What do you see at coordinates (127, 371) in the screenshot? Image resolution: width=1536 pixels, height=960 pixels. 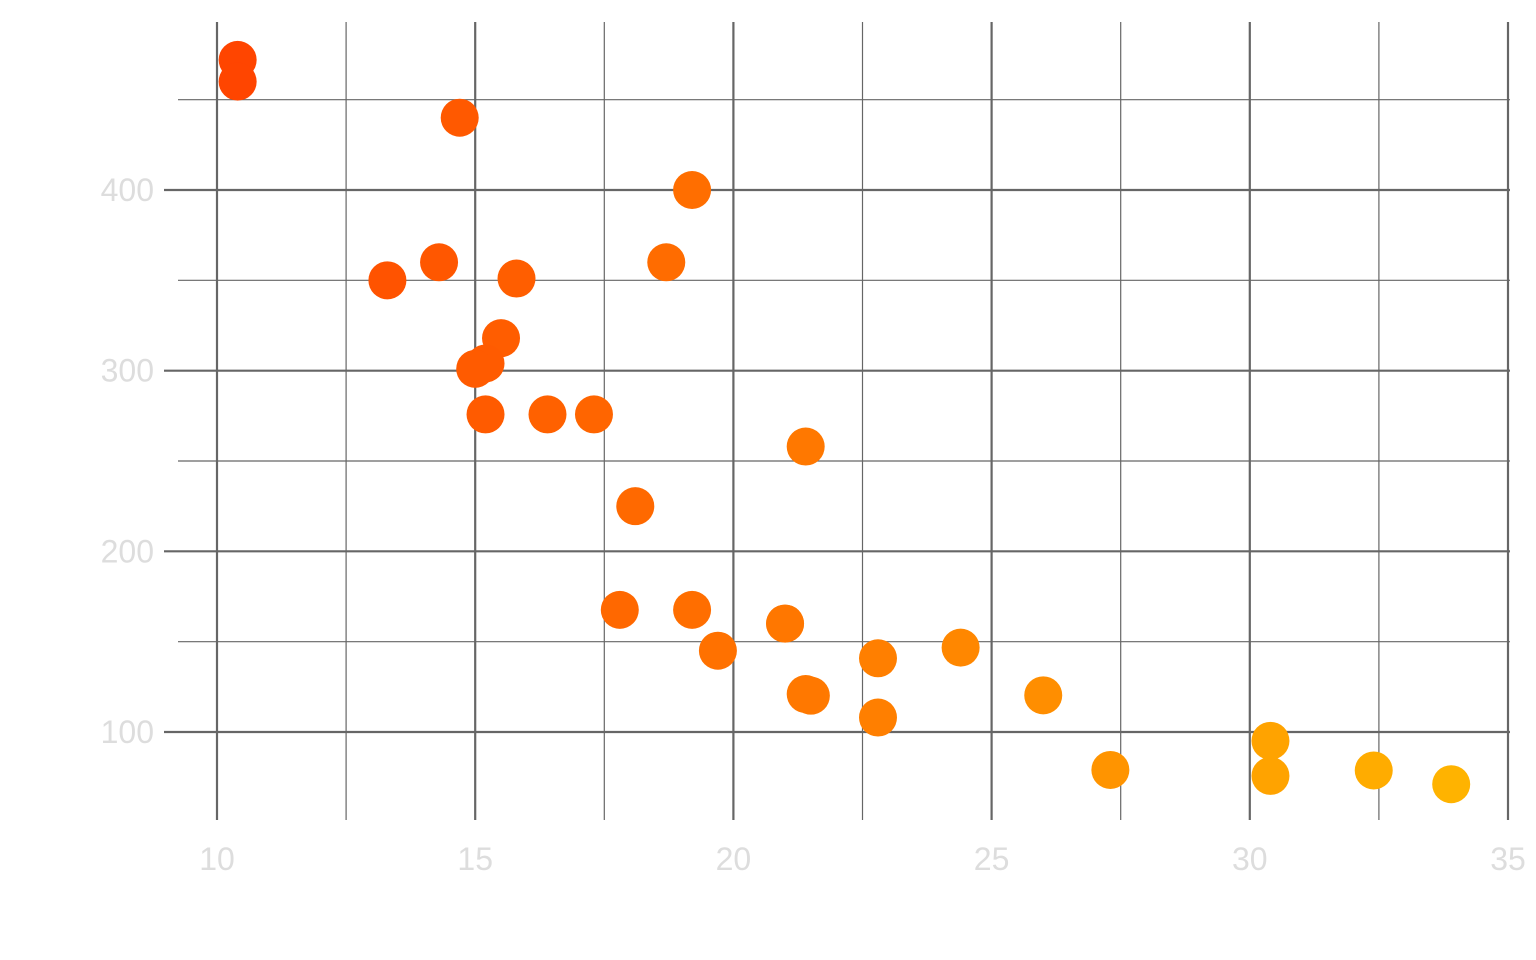 I see `y-tick-label: 300` at bounding box center [127, 371].